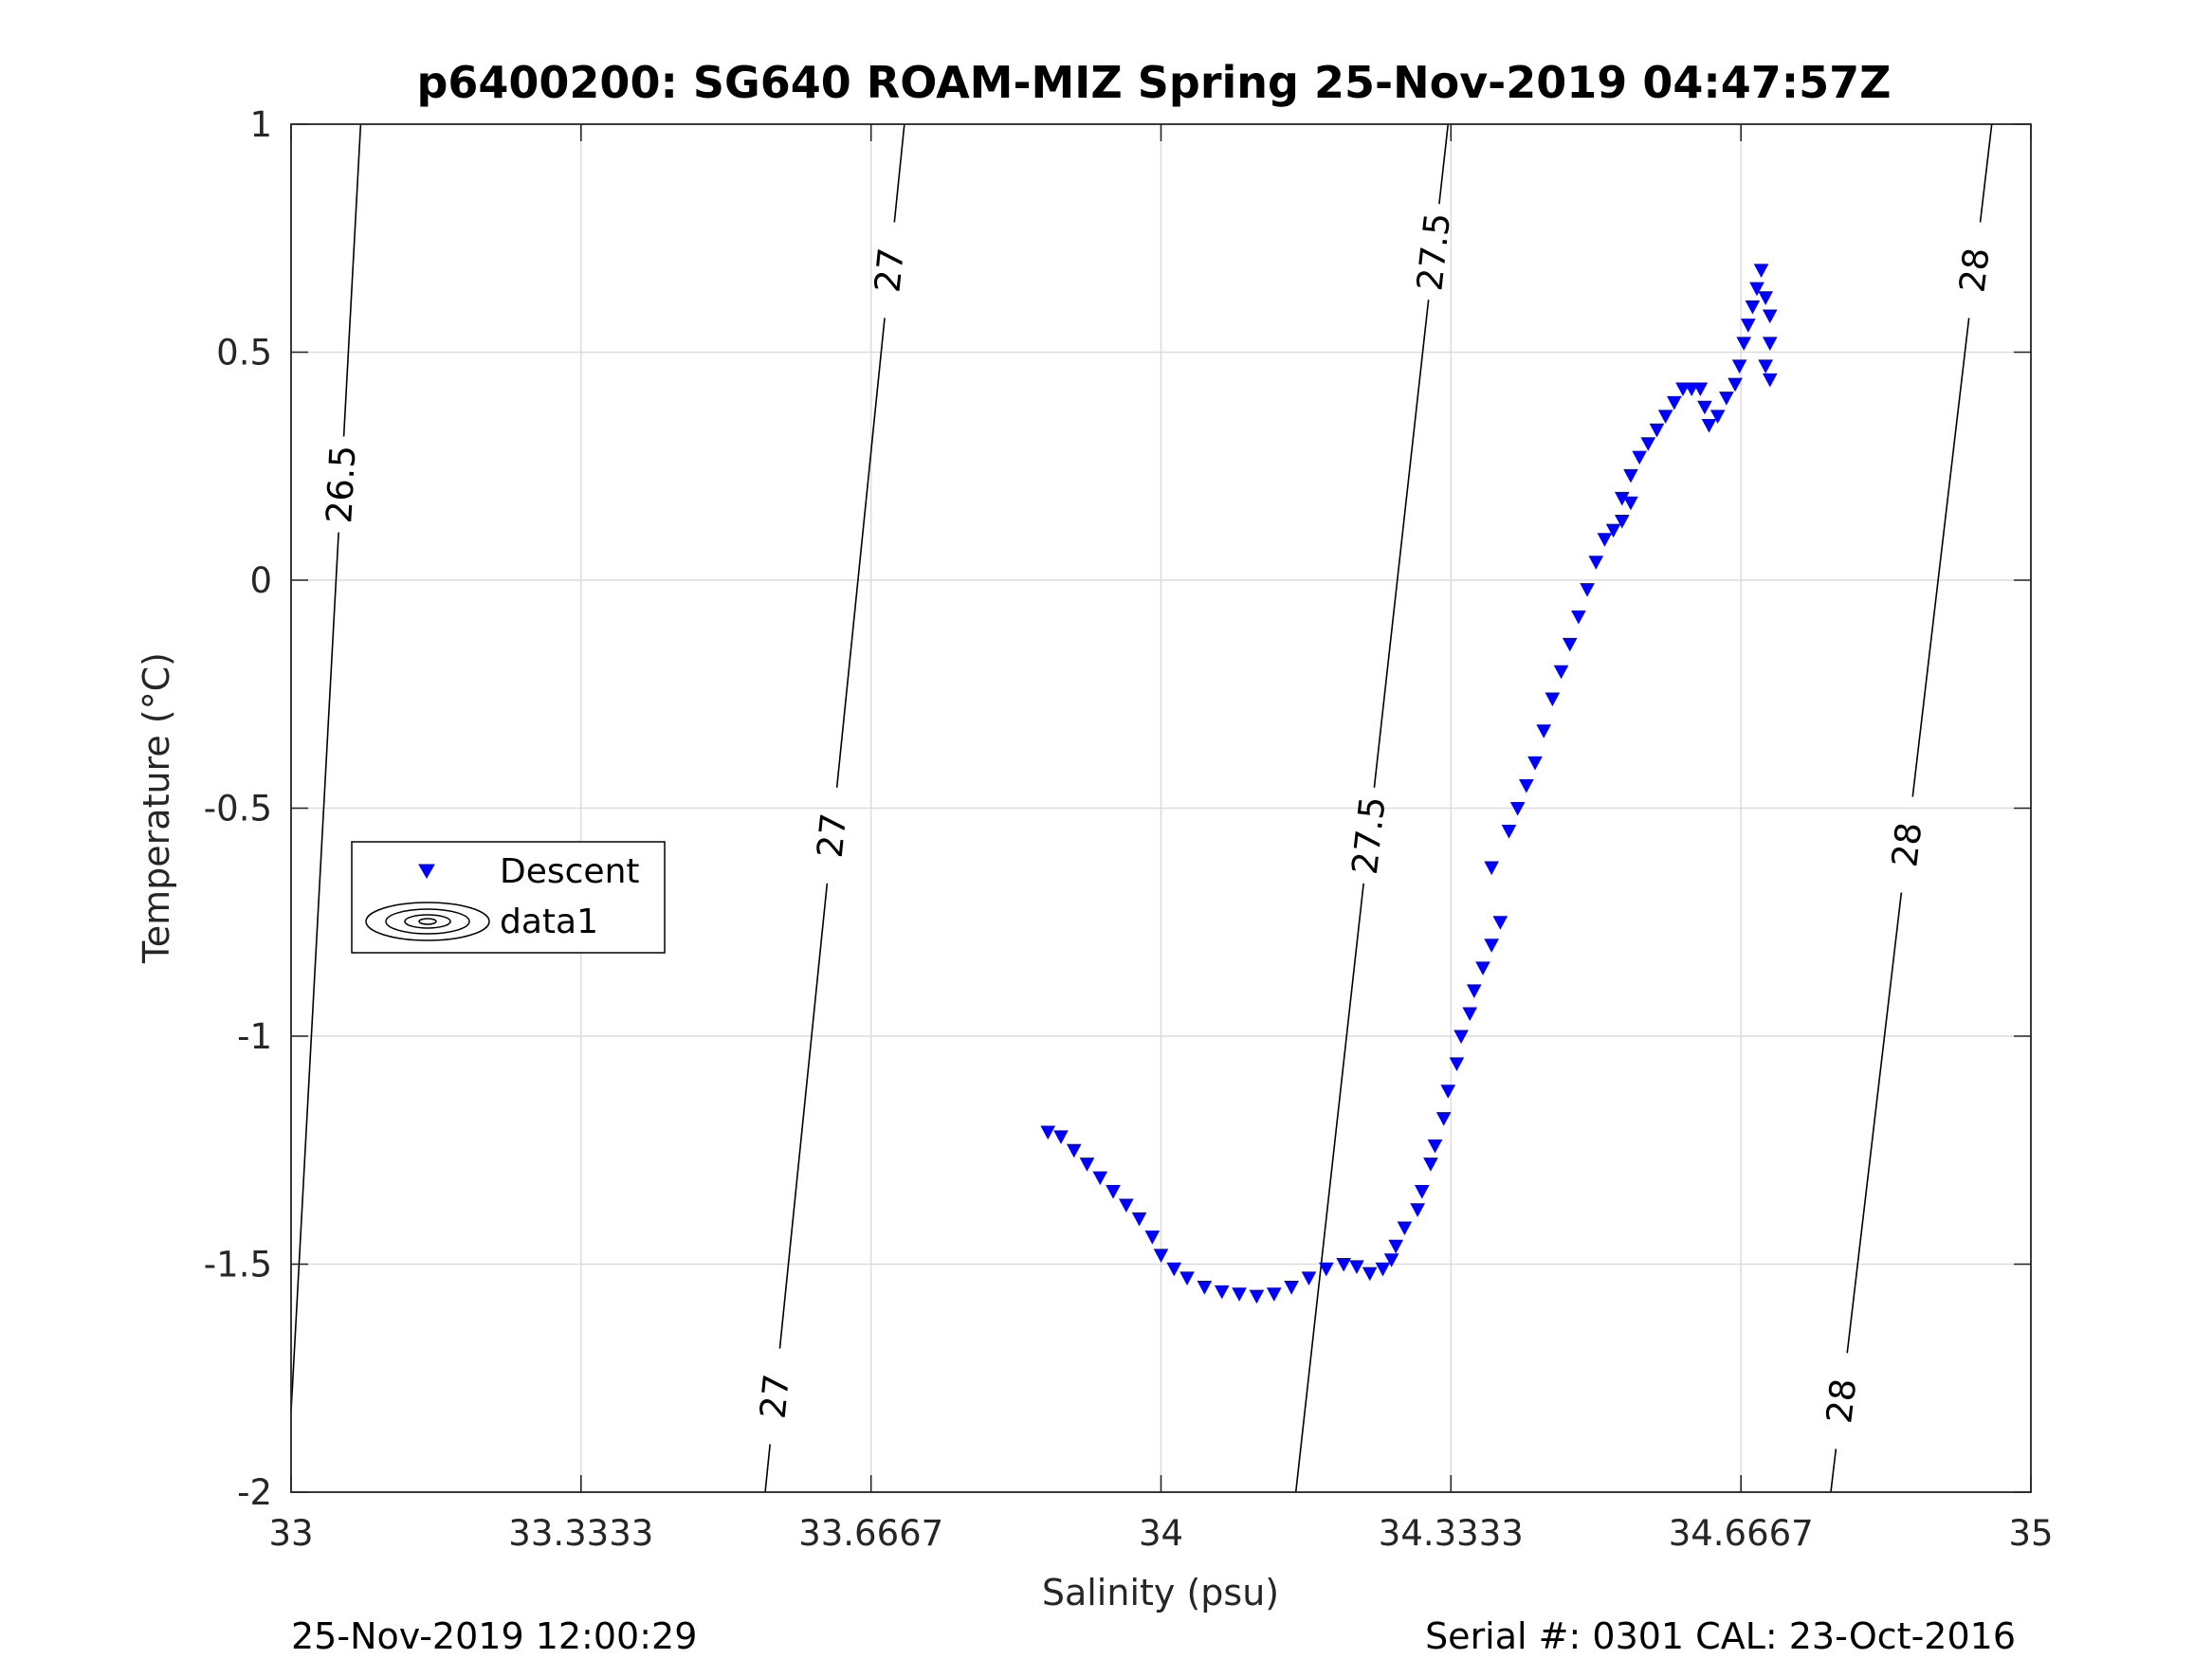 This screenshot has width=2212, height=1659. I want to click on x-tick-label: 33.6667, so click(870, 1533).